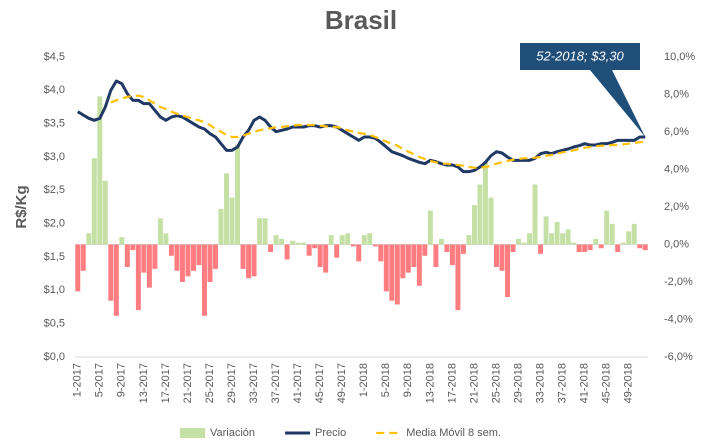 The width and height of the screenshot is (713, 444). Describe the element at coordinates (408, 380) in the screenshot. I see `x-tick-label: 9-2018` at that location.